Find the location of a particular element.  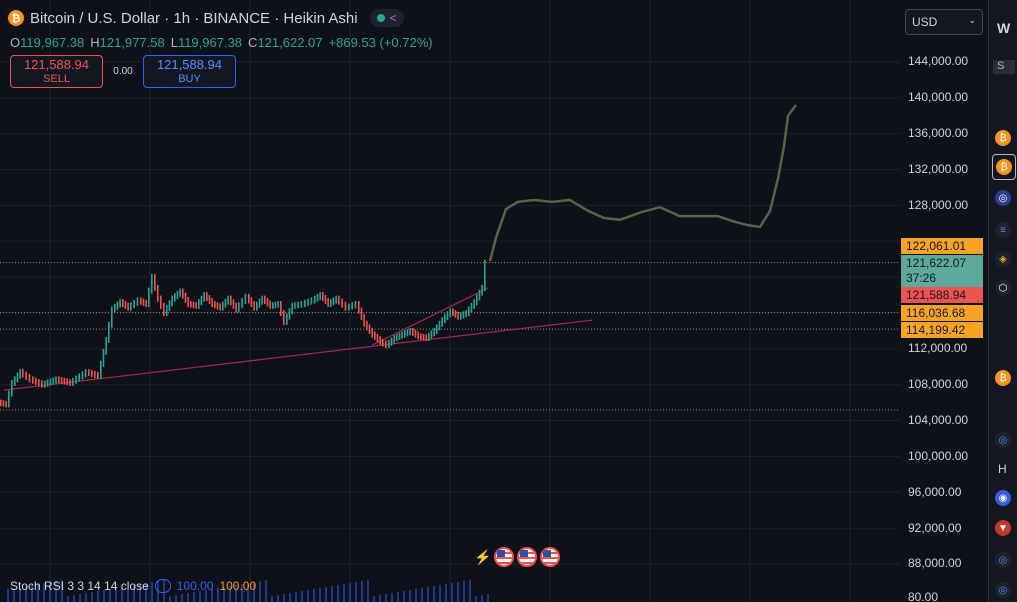

bar-countdown: 37:26 is located at coordinates (921, 278).